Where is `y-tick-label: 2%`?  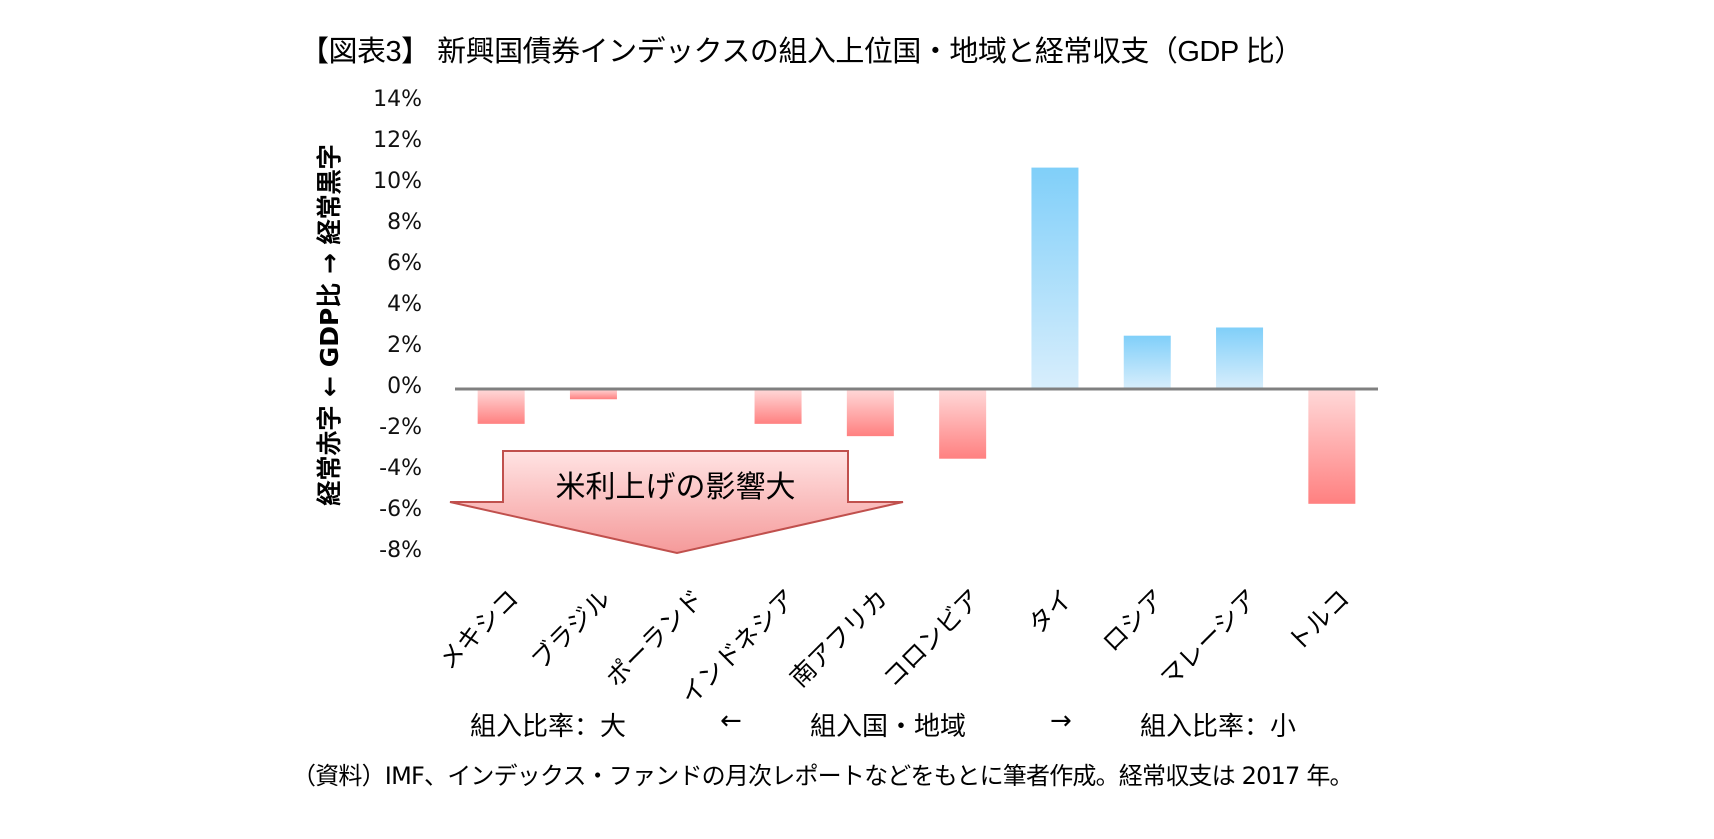
y-tick-label: 2% is located at coordinates (404, 345).